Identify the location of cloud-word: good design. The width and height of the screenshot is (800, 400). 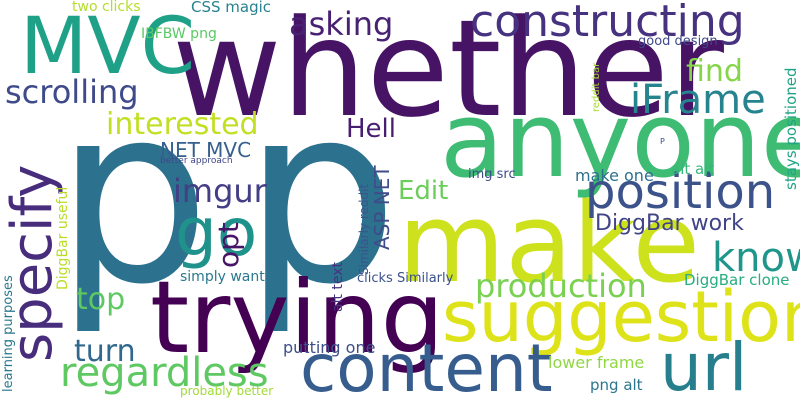
(678, 41).